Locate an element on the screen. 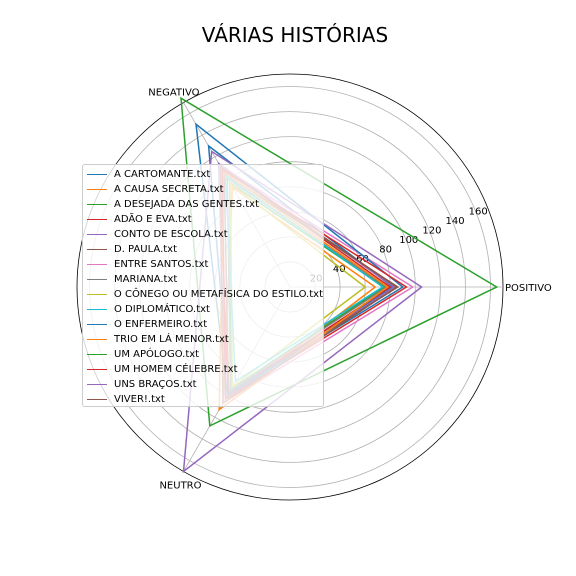 The image size is (576, 576). legend-item: O ENFERMEIRO.txt is located at coordinates (205, 324).